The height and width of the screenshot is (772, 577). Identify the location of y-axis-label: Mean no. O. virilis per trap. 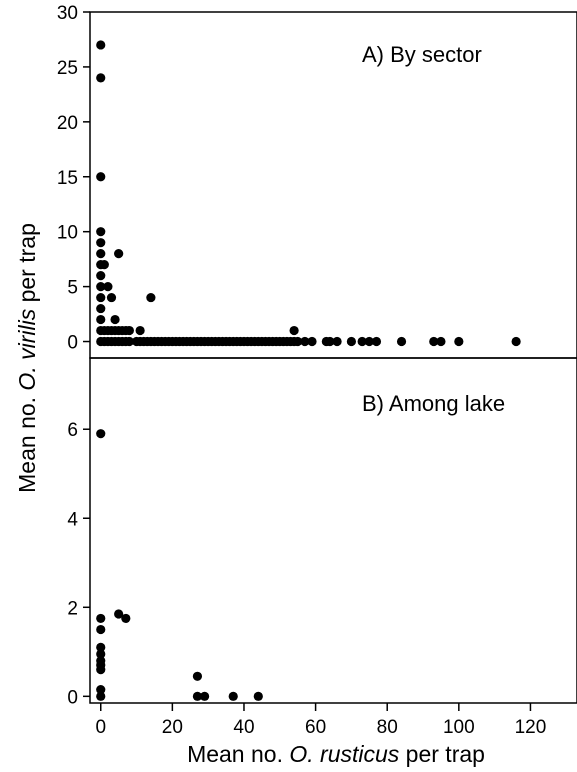
(27, 358).